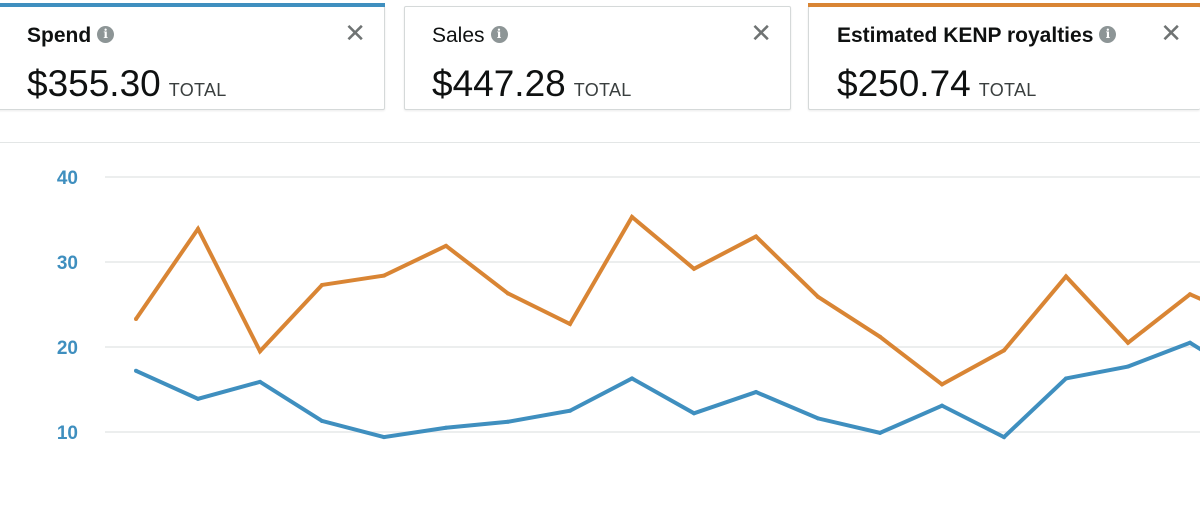 Image resolution: width=1200 pixels, height=509 pixels. Describe the element at coordinates (59, 35) in the screenshot. I see `metric-label-text: Spend` at that location.